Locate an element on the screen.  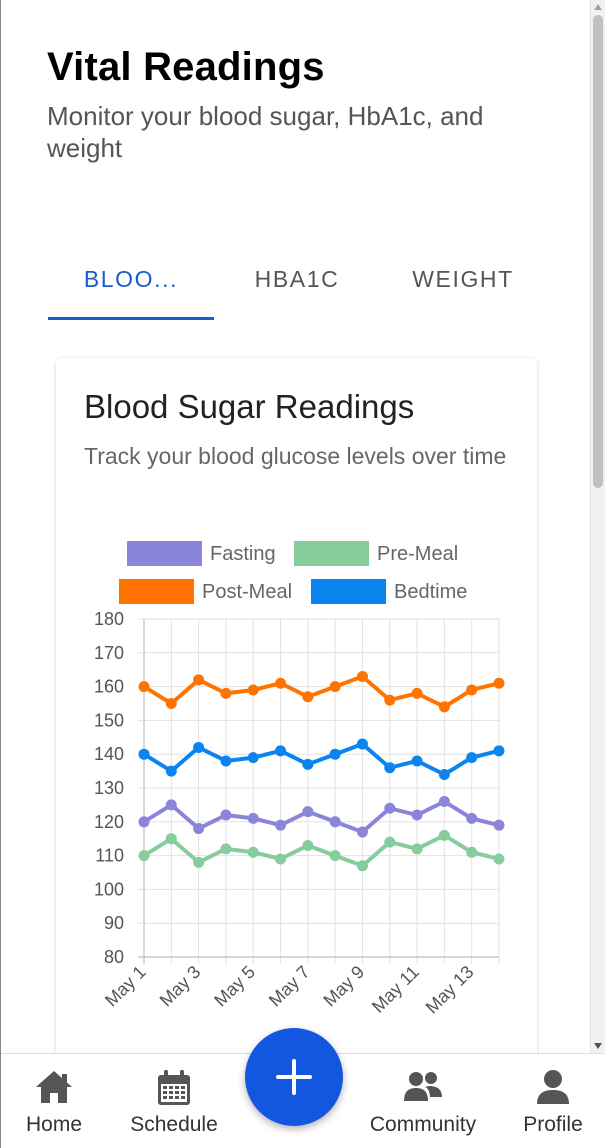
nav-label-schedule: Schedule is located at coordinates (174, 1124).